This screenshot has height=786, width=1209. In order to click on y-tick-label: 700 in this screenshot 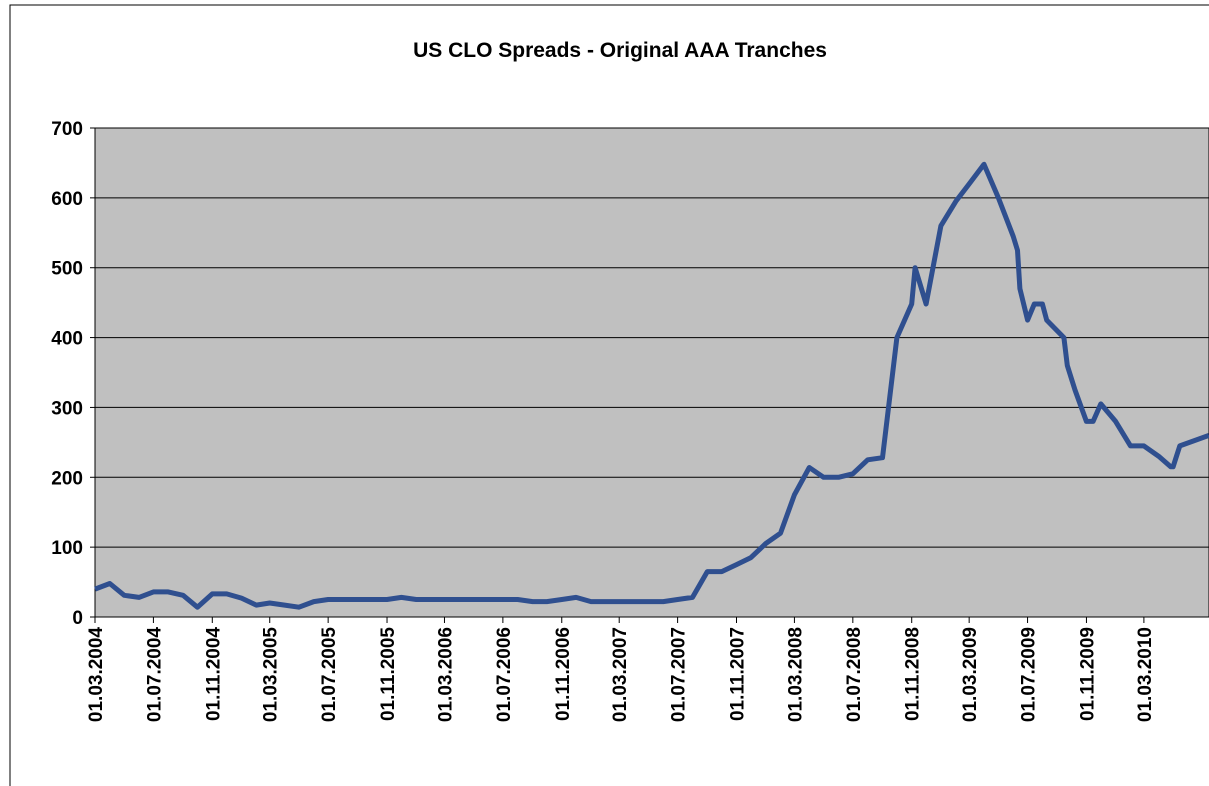, I will do `click(67, 129)`.